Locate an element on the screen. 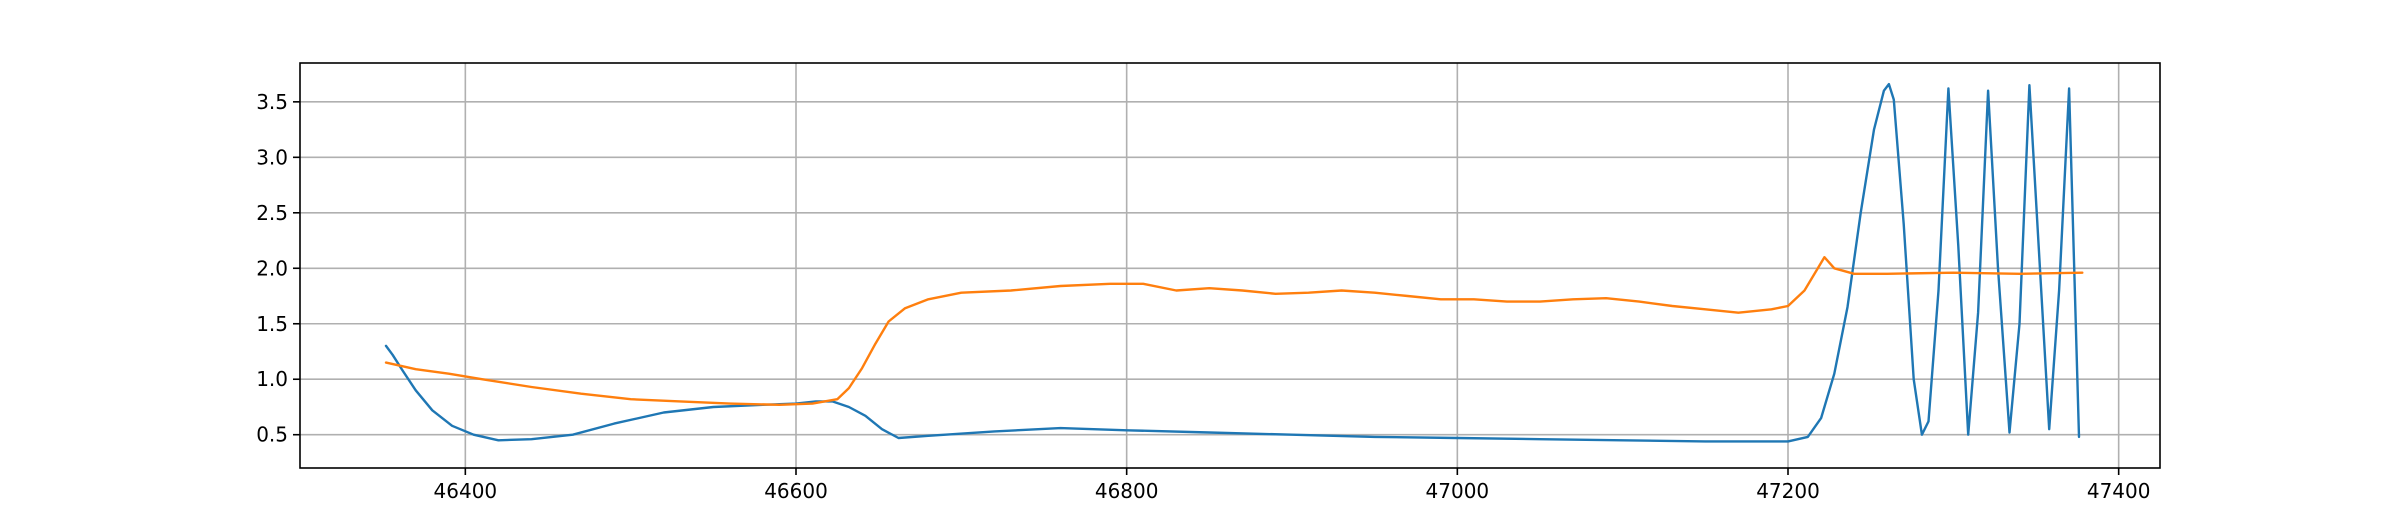 The width and height of the screenshot is (2400, 525). y-tick-label: 1.5 is located at coordinates (272, 324).